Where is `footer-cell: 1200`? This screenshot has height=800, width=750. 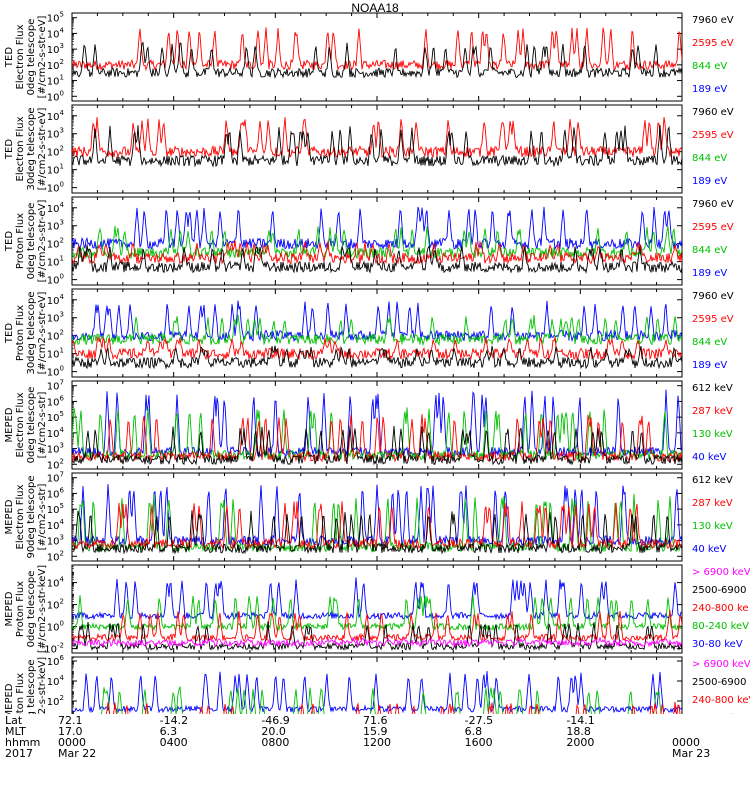
footer-cell: 1200 is located at coordinates (377, 742).